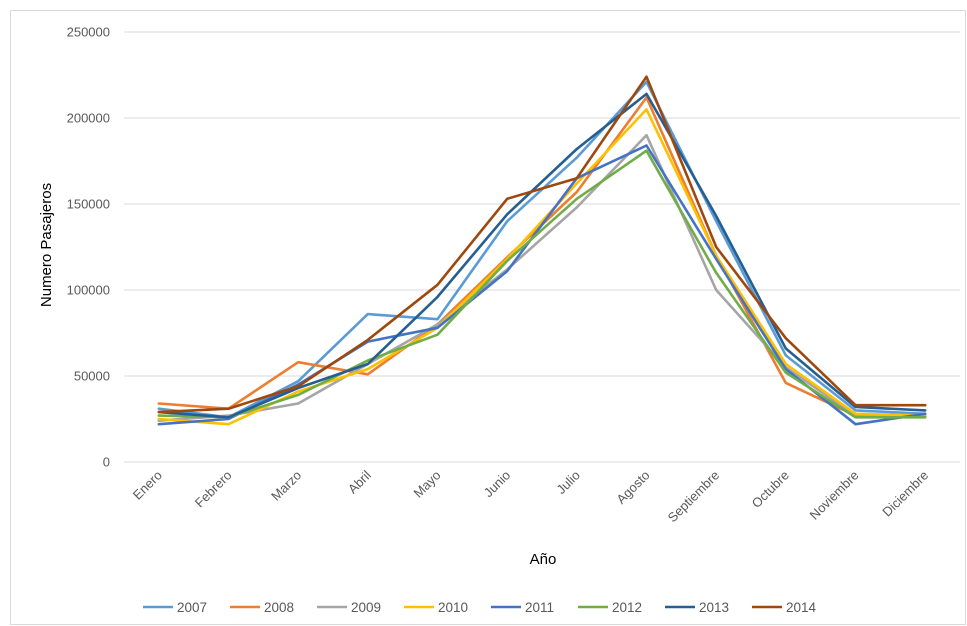 The image size is (967, 626). I want to click on x-tick-label: Septiembre, so click(694, 497).